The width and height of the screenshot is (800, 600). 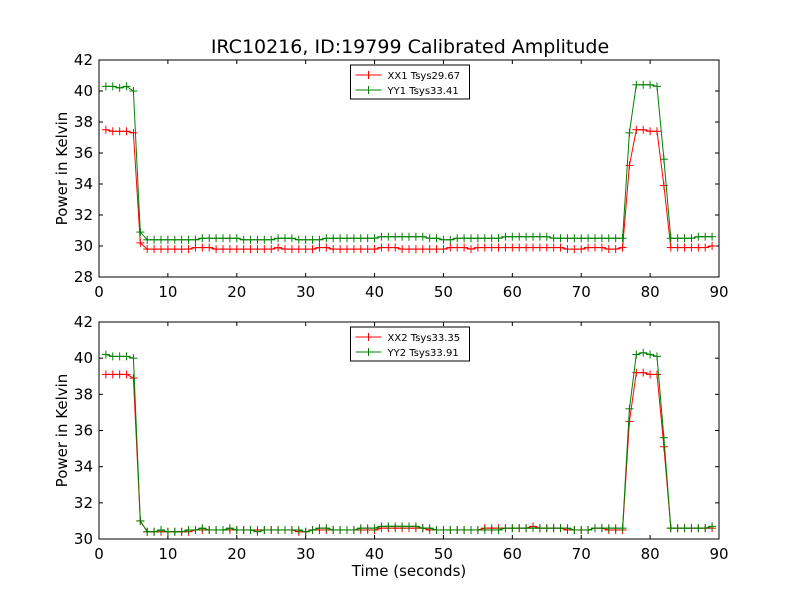 I want to click on legend-item: YY2 Tsys33.91, so click(x=407, y=353).